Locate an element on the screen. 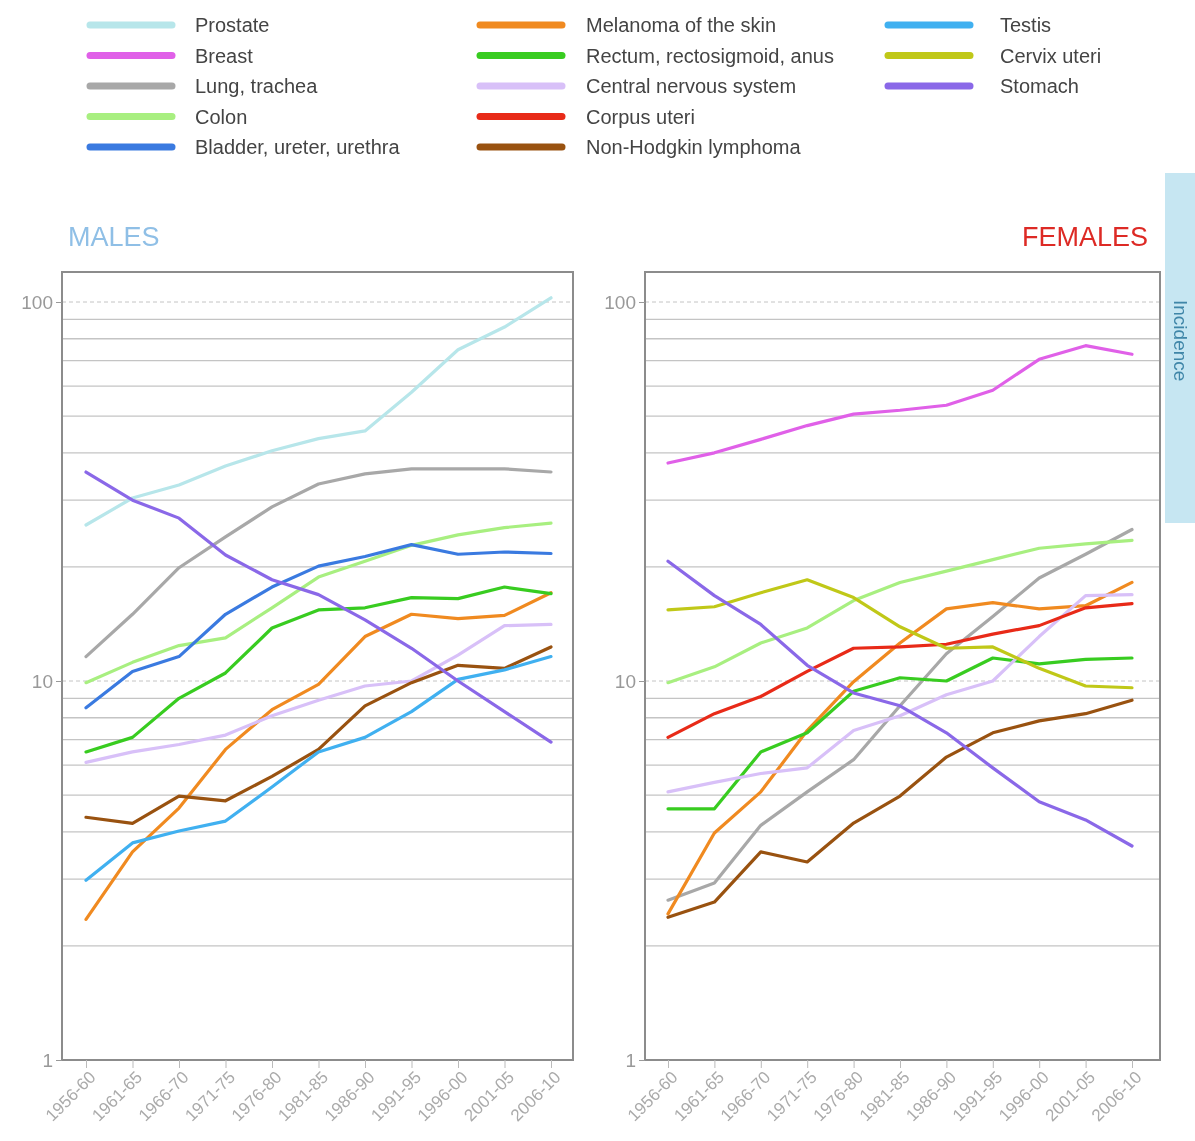 This screenshot has height=1141, width=1195. legend-label: Central nervous system is located at coordinates (691, 86).